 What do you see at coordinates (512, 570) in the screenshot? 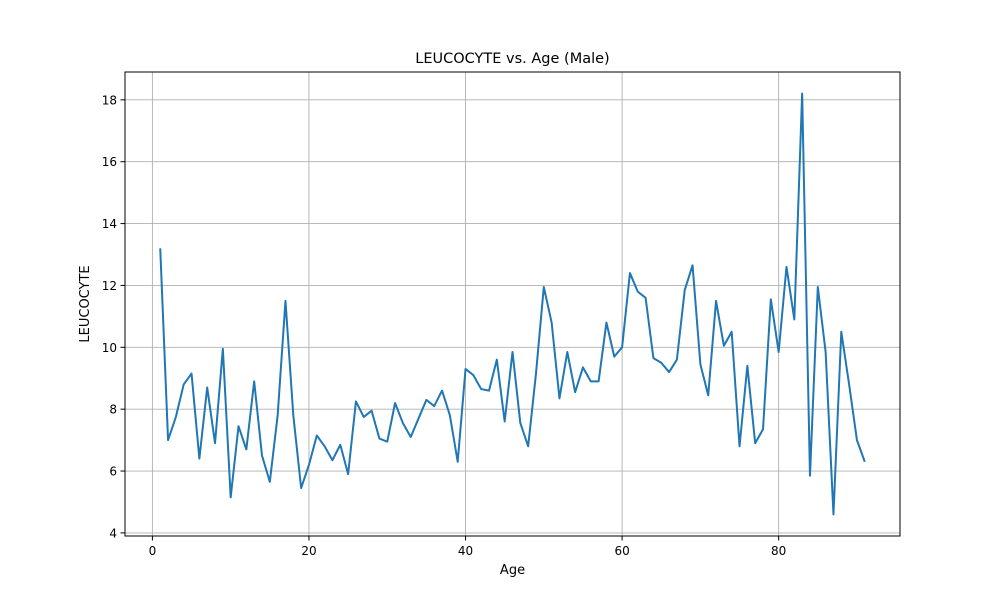
I see `x-axis-label: Age` at bounding box center [512, 570].